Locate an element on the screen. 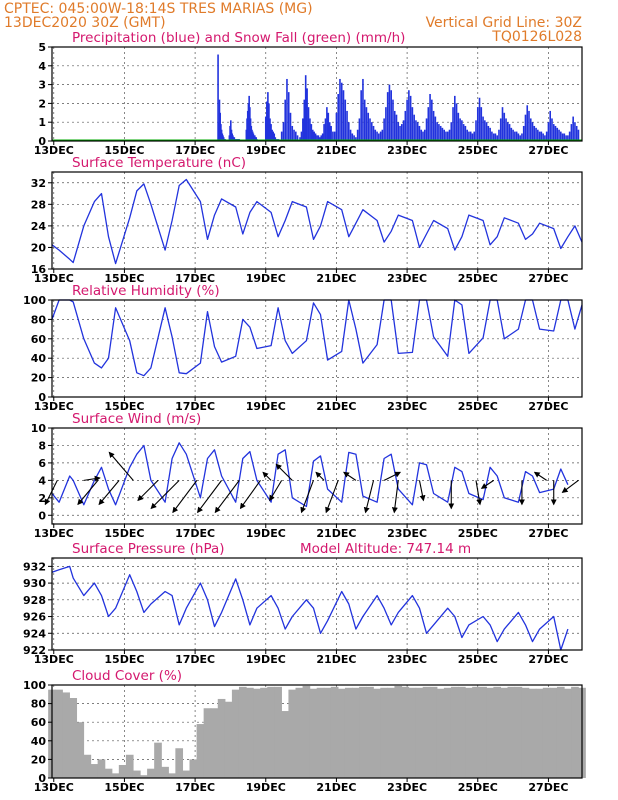 Image resolution: width=618 pixels, height=800 pixels. y-tick-label: 100 is located at coordinates (34, 300).